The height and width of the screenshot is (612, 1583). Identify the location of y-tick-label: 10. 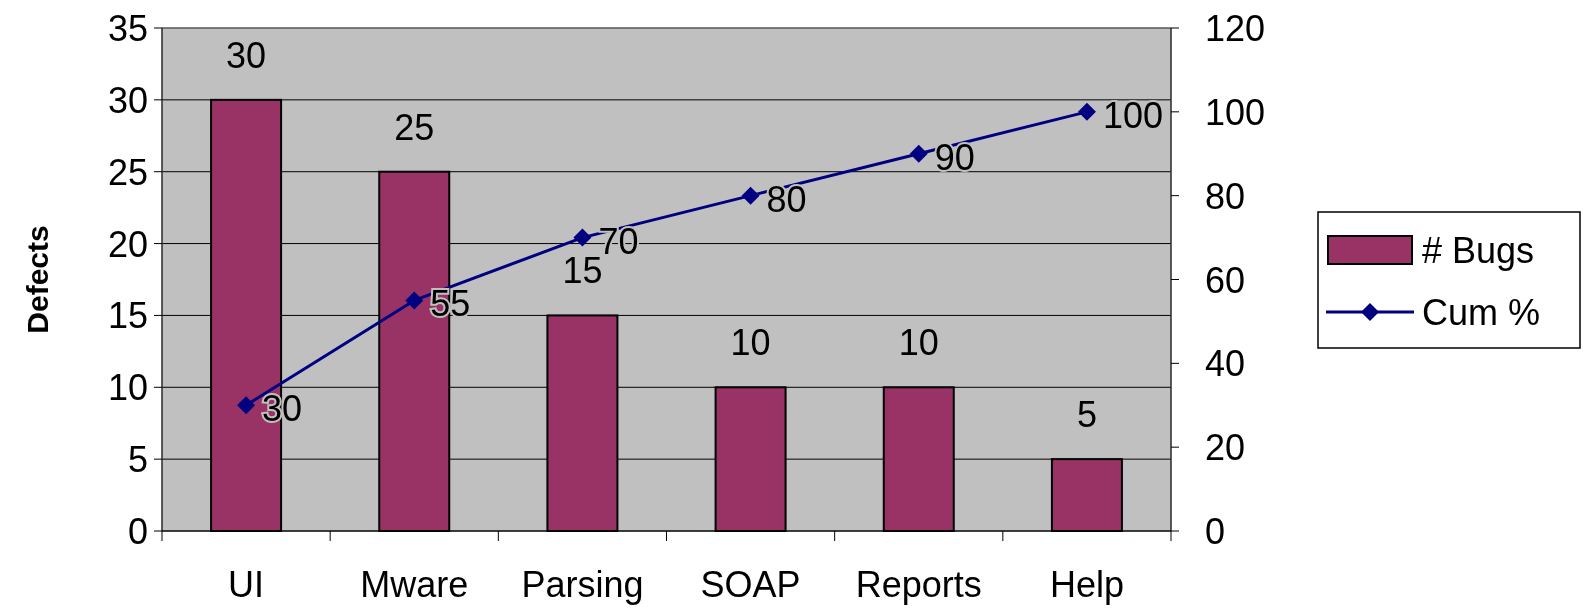
(127, 388).